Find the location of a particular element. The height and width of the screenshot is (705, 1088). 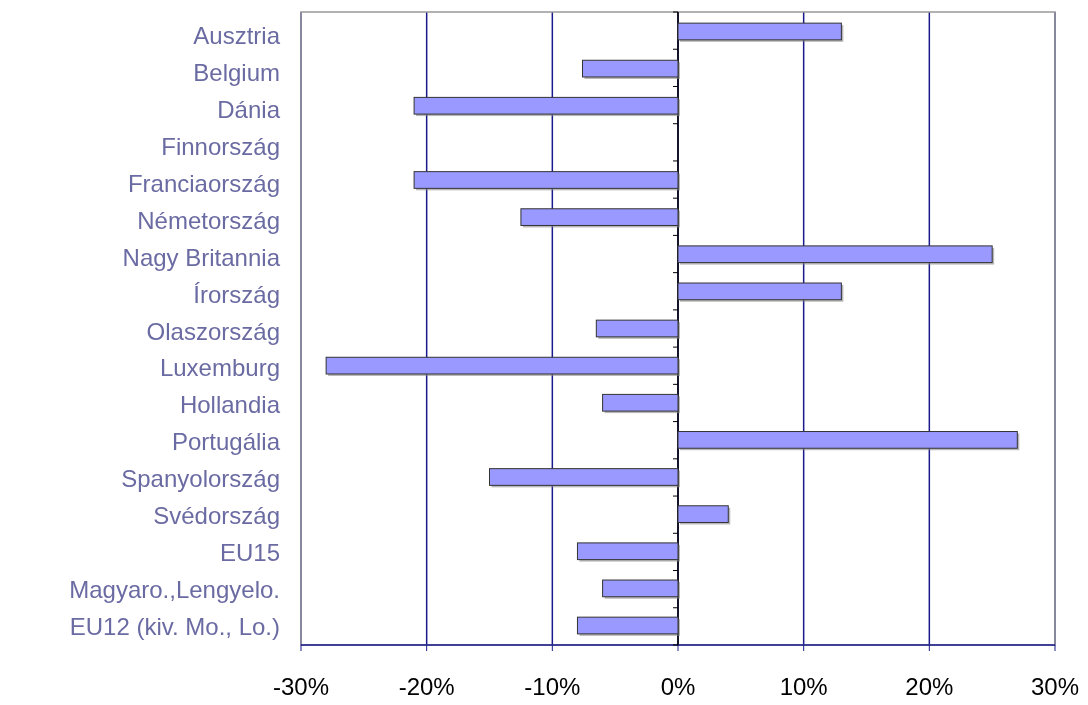

y-tick-label: Luxemburg is located at coordinates (219, 368).